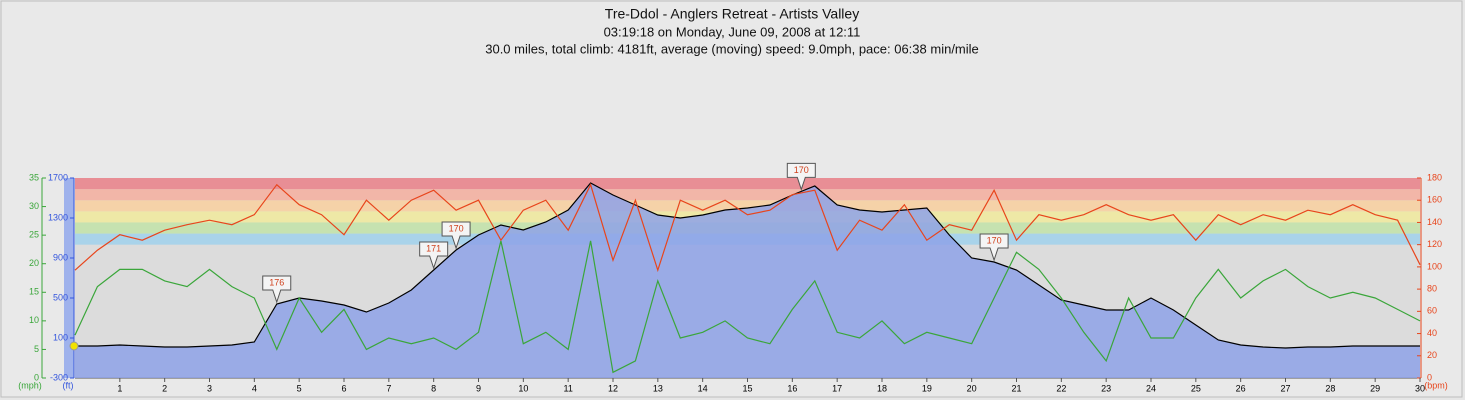 This screenshot has width=1465, height=400. I want to click on x-tick-label: 18, so click(882, 388).